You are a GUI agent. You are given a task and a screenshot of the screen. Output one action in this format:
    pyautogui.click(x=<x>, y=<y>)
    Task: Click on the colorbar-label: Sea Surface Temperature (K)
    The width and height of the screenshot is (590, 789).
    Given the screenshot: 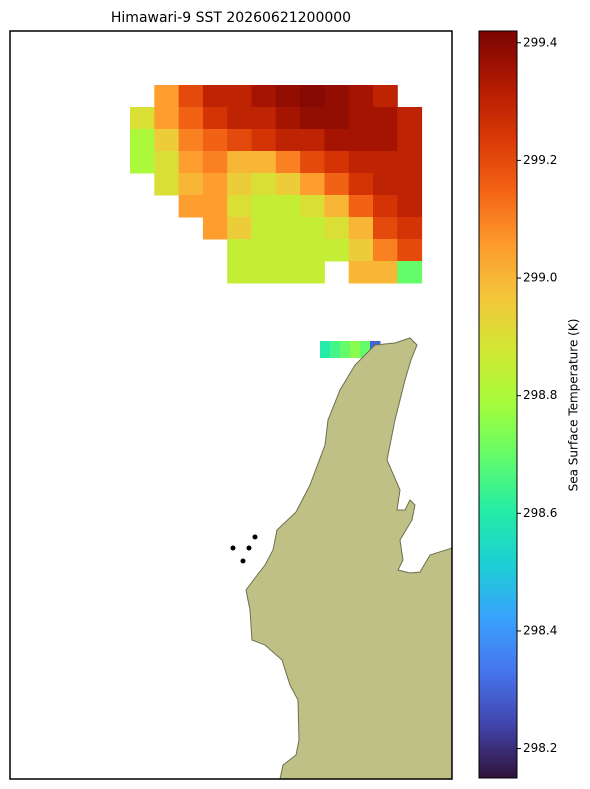 What is the action you would take?
    pyautogui.click(x=574, y=405)
    